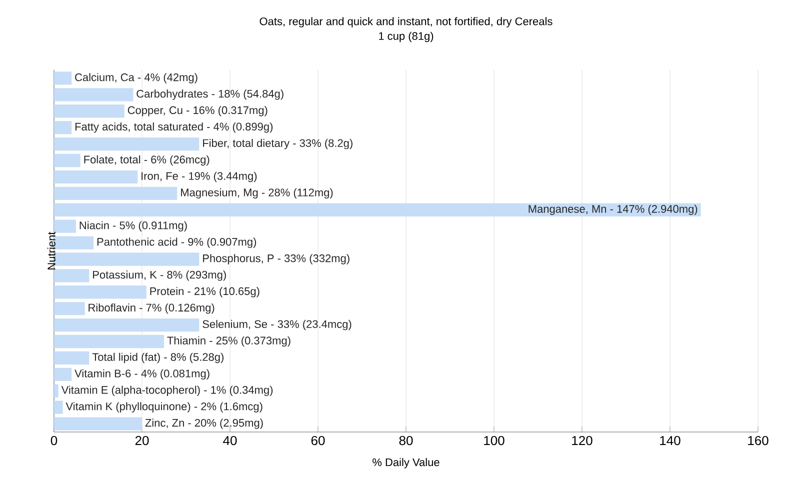  I want to click on x-tick-label: 120, so click(582, 441).